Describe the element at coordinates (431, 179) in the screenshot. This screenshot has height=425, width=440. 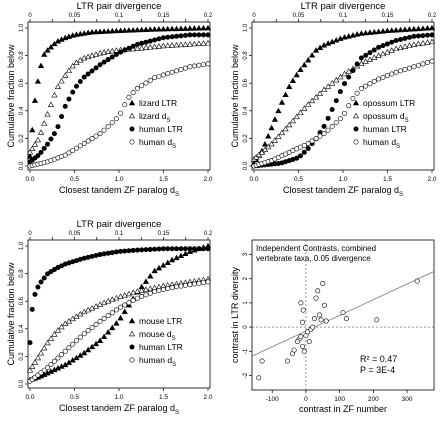
I see `x-tick-label: 2.0` at that location.